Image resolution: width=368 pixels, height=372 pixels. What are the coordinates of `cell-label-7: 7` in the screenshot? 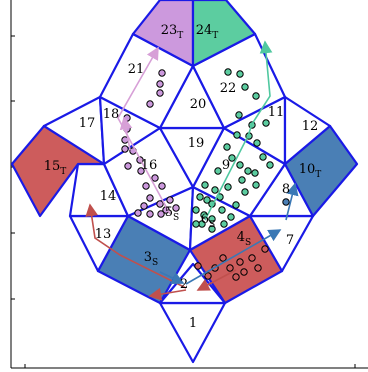 It's located at (290, 240).